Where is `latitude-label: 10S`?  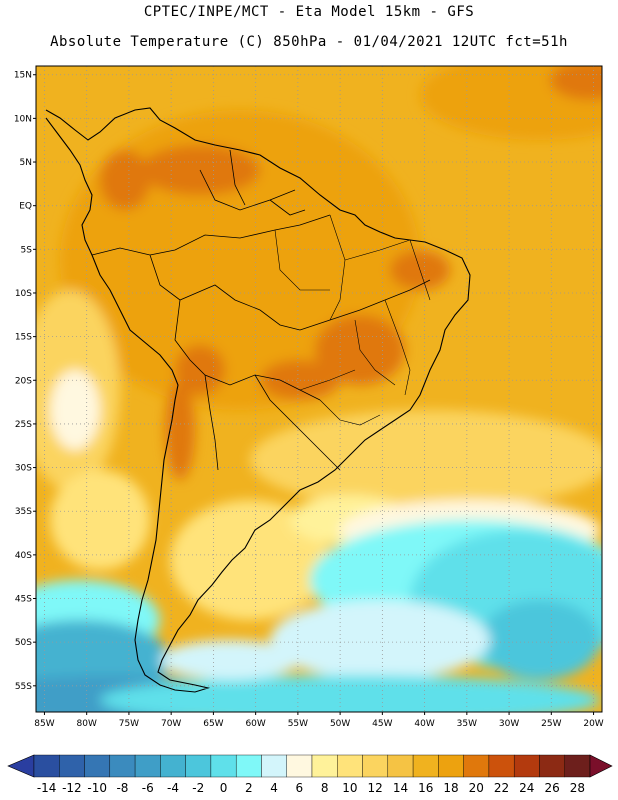
latitude-label: 10S is located at coordinates (23, 294).